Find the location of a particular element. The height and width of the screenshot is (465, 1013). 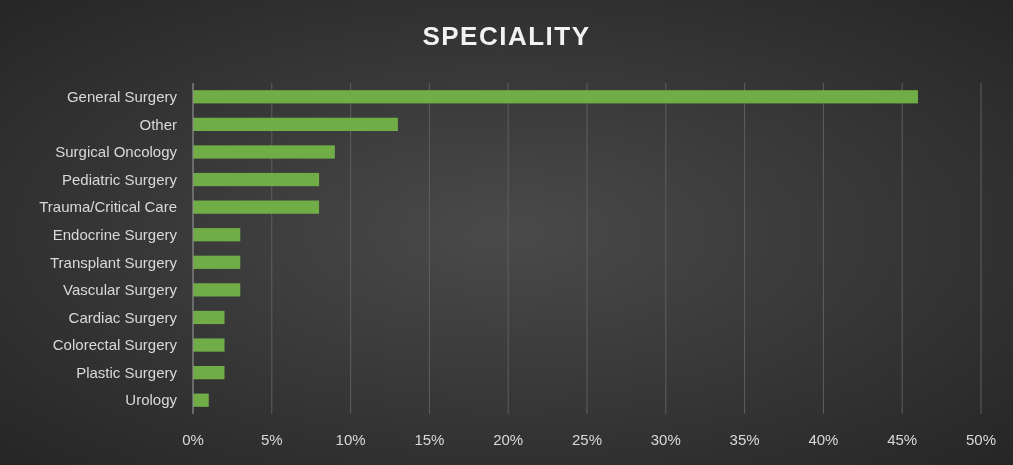

x-tick-label: 50% is located at coordinates (981, 440).